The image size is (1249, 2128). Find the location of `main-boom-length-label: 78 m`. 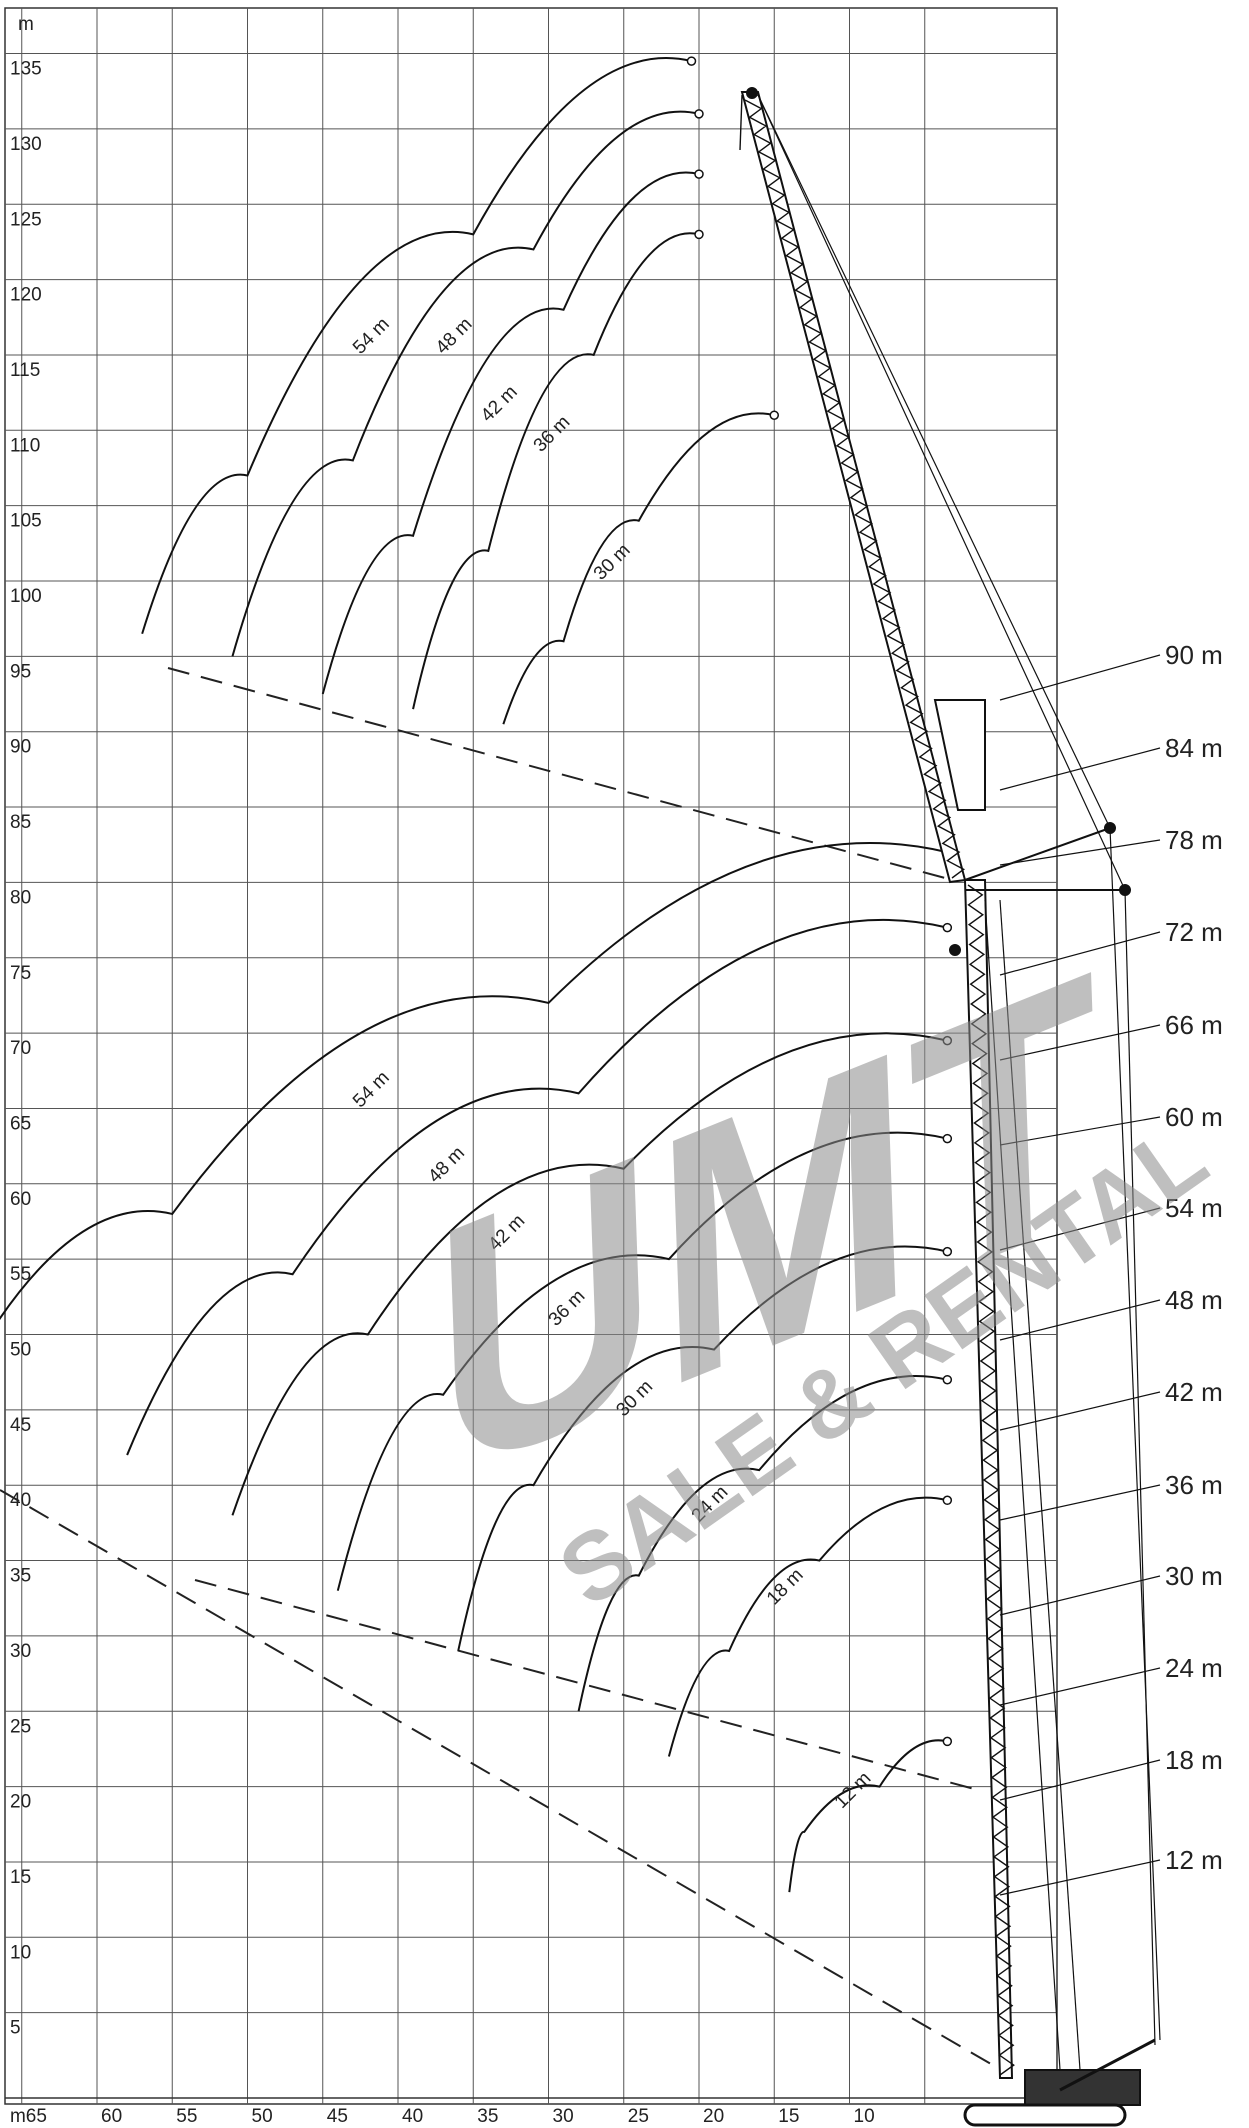

main-boom-length-label: 78 m is located at coordinates (1194, 840).